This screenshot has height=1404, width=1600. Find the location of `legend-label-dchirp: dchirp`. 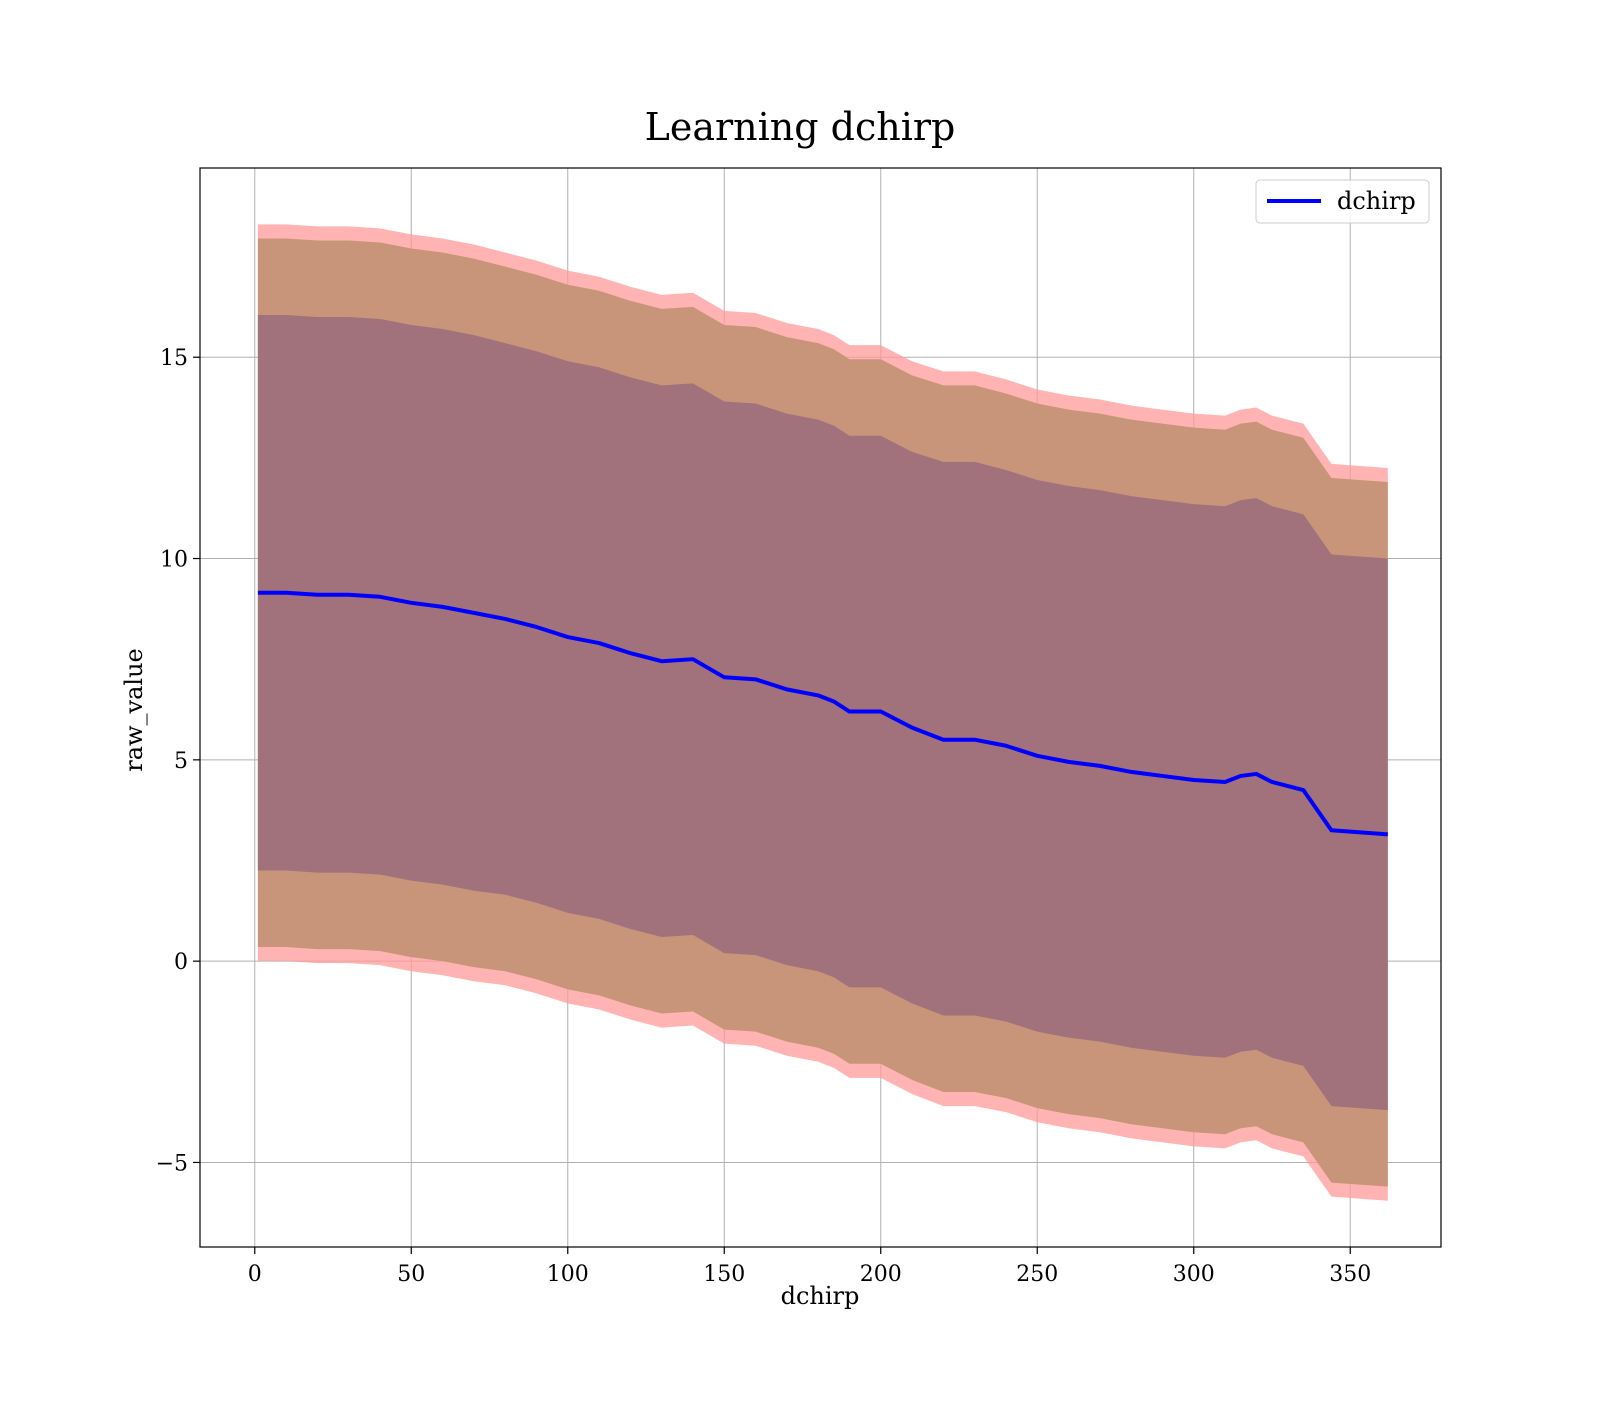

legend-label-dchirp: dchirp is located at coordinates (1376, 201).